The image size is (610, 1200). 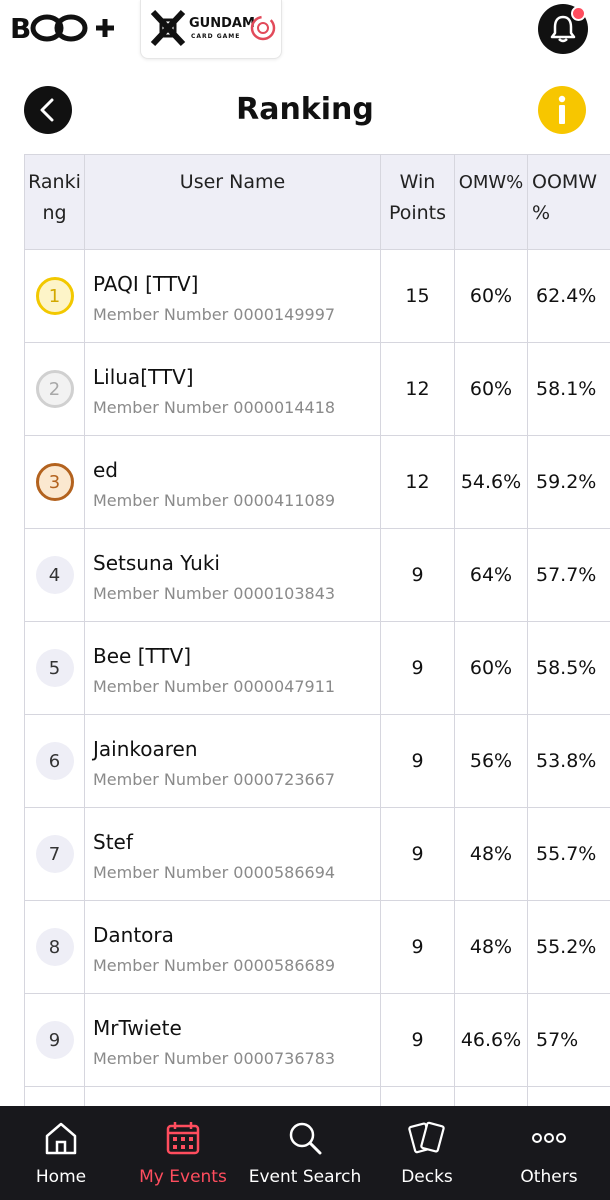 I want to click on oomw-cell: 62.4%, so click(x=568, y=296).